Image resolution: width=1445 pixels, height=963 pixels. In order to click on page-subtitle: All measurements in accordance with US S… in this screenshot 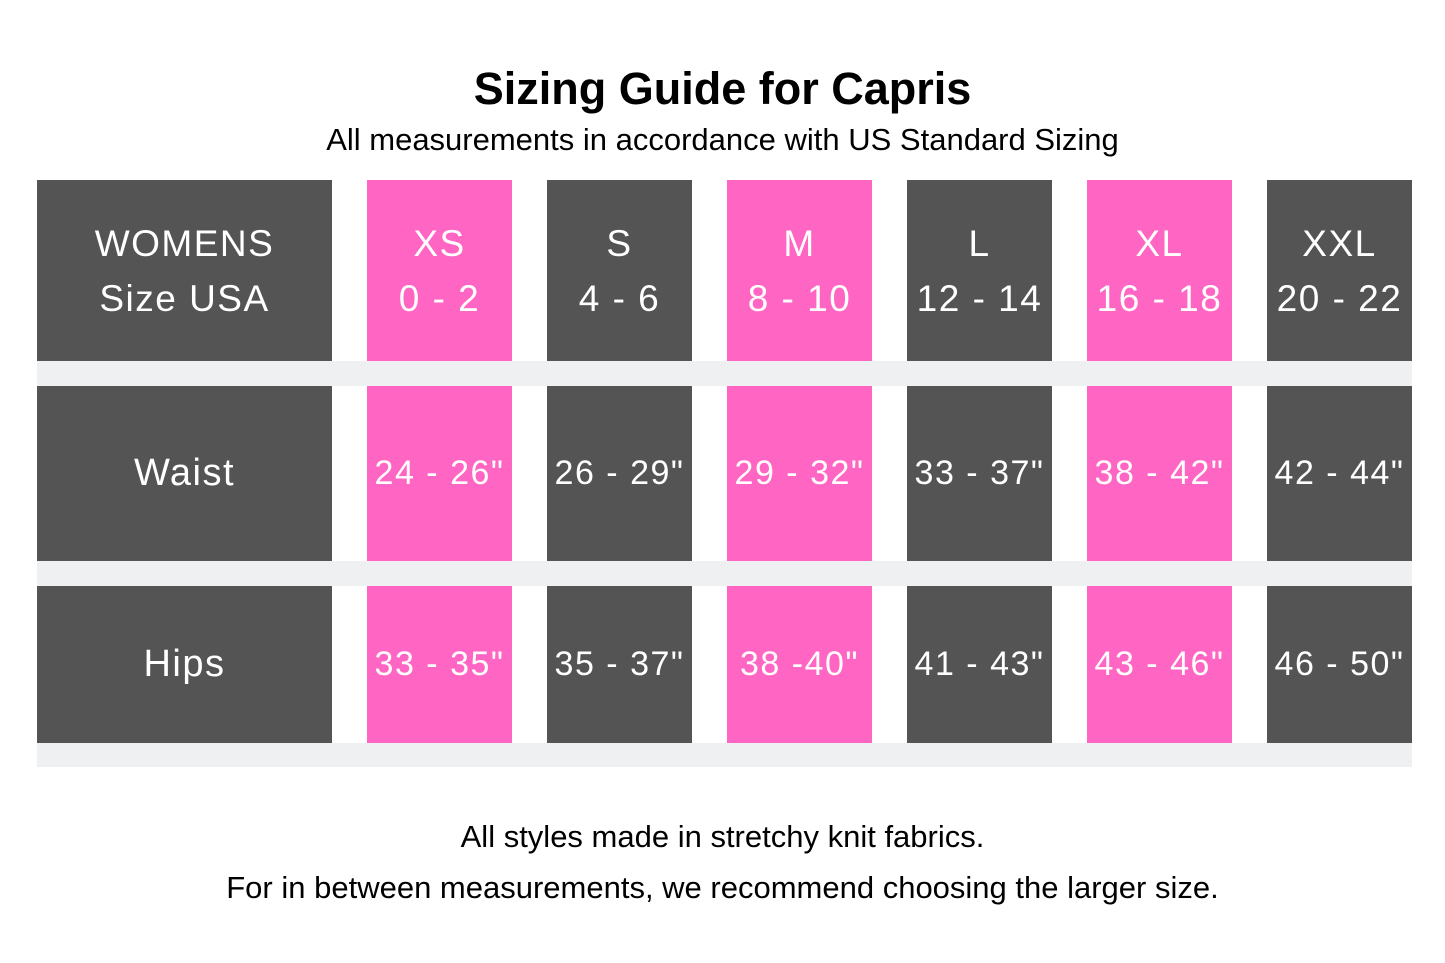, I will do `click(722, 139)`.